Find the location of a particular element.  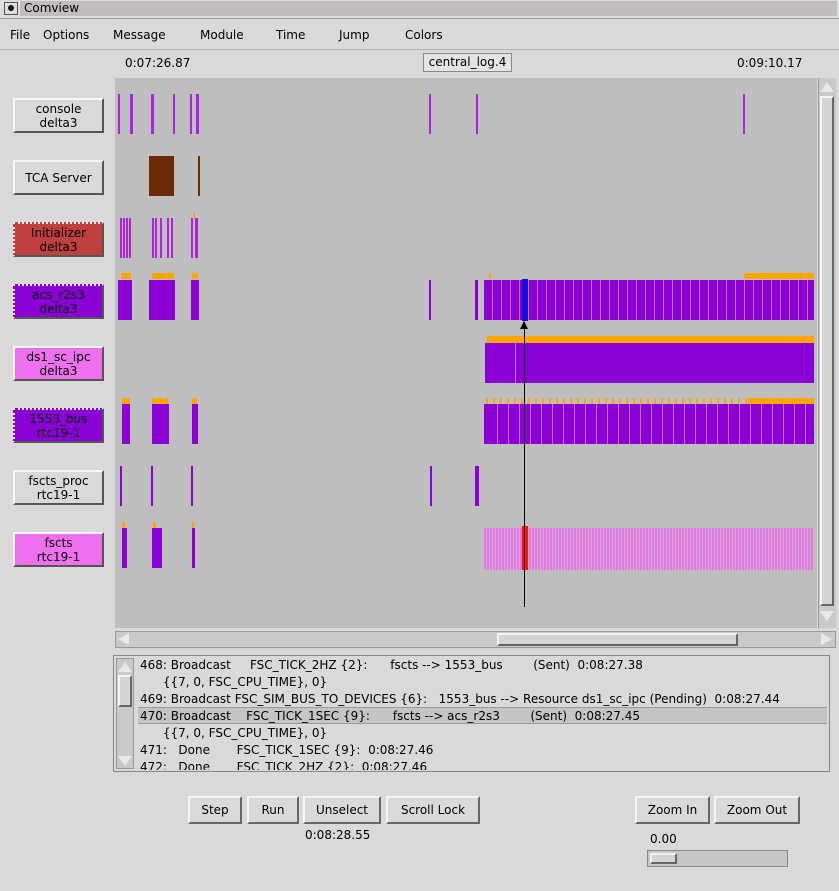

scroll-up-icon is located at coordinates (125, 667).